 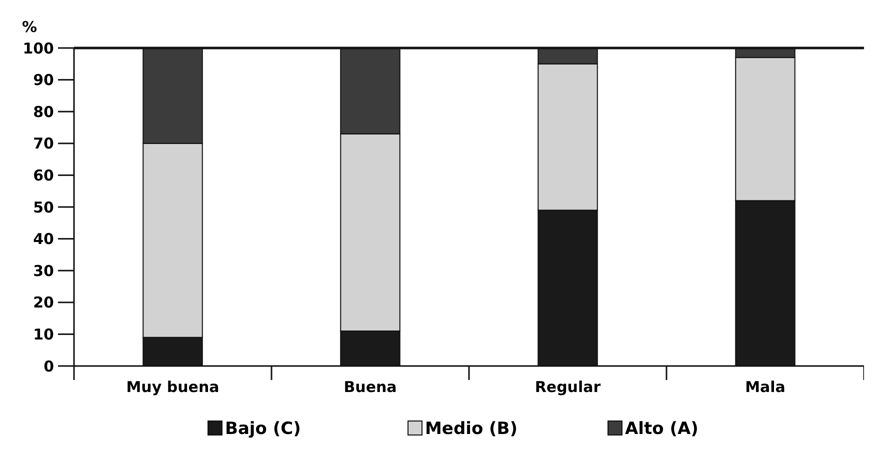 I want to click on legend-label: Alto (A), so click(x=661, y=429).